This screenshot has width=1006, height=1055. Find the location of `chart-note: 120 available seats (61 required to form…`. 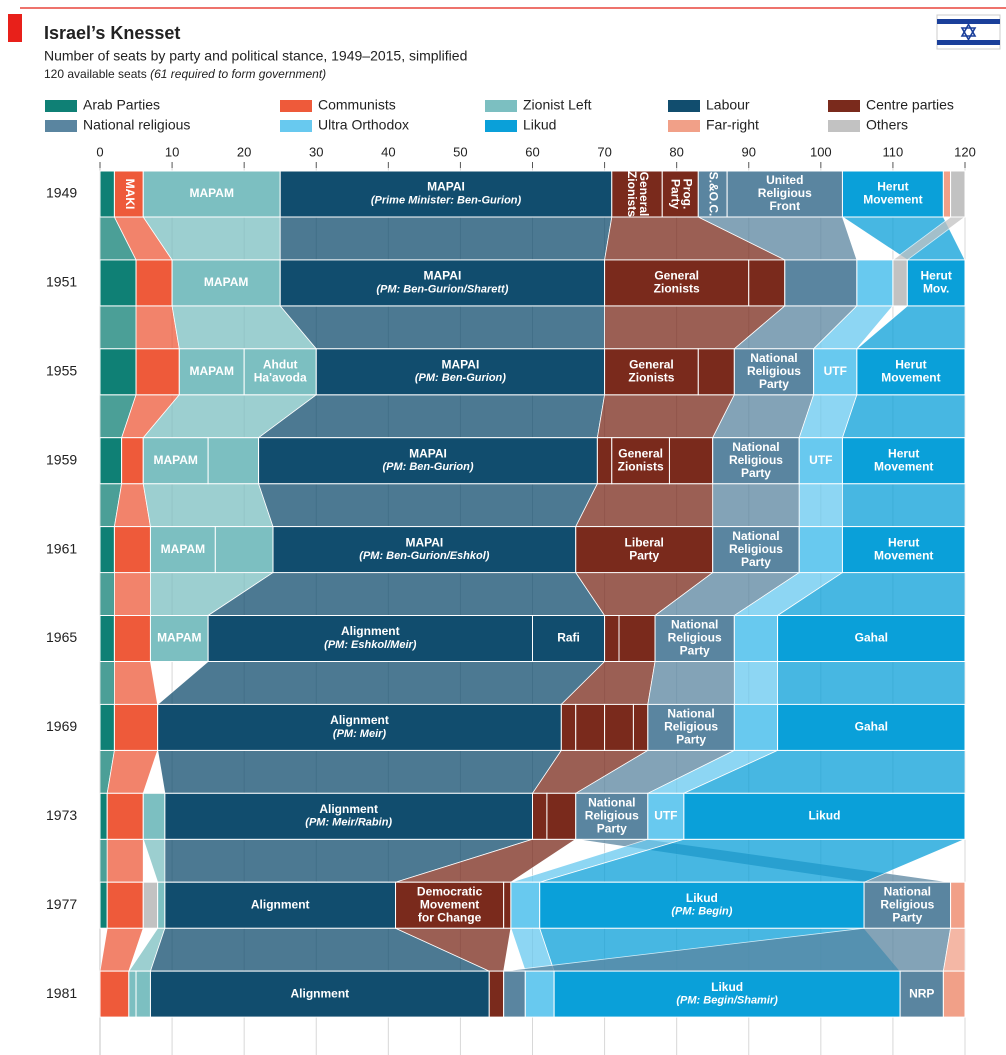

chart-note: 120 available seats (61 required to form… is located at coordinates (185, 74).